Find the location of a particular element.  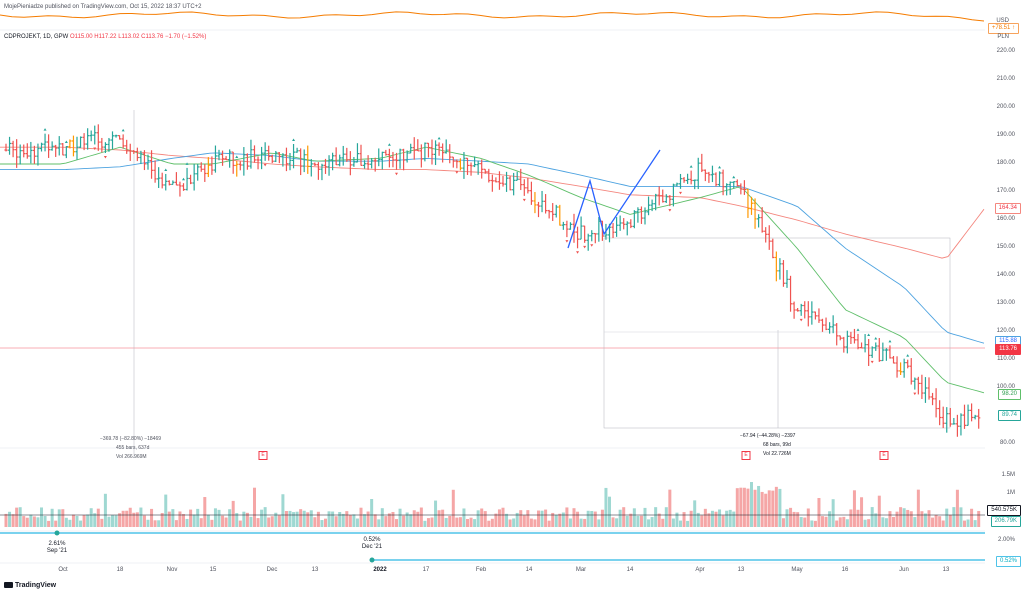

indicator-point-sep is located at coordinates (57, 533).